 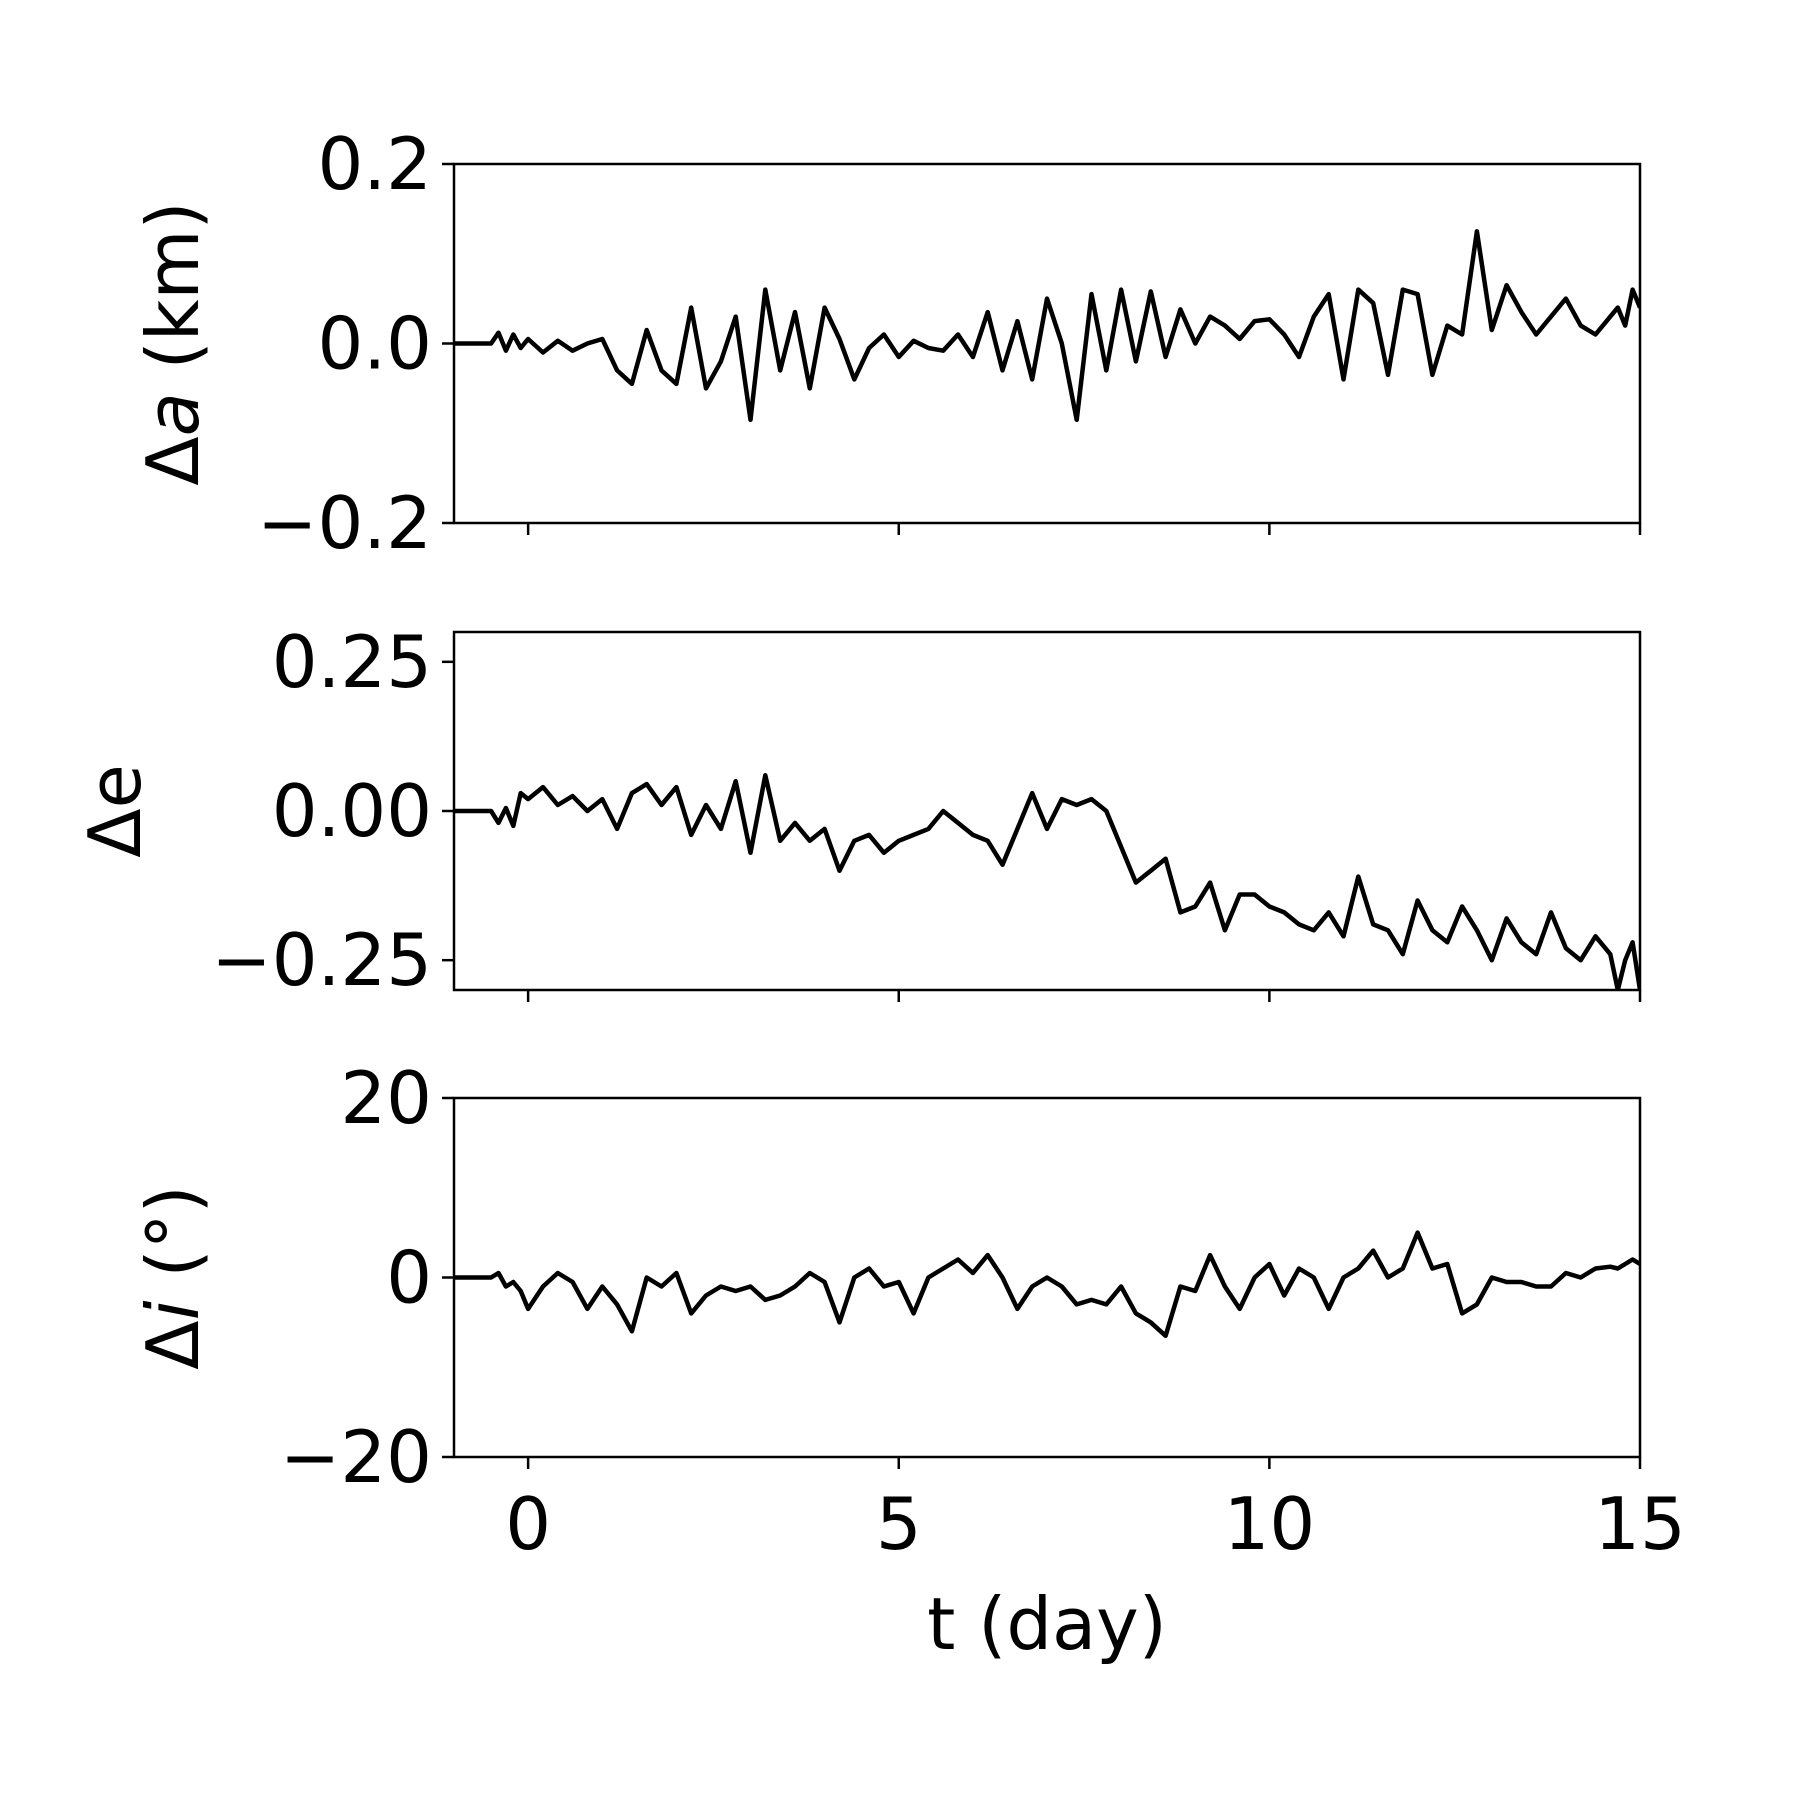 I want to click on x-tick-label: 5, so click(x=899, y=1524).